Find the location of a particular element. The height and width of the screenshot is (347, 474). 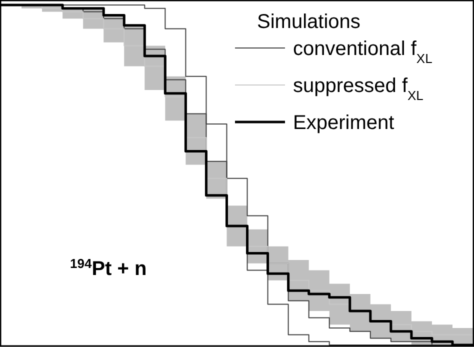

legend-label: conventional f$_{XL}$ is located at coordinates (362, 52).